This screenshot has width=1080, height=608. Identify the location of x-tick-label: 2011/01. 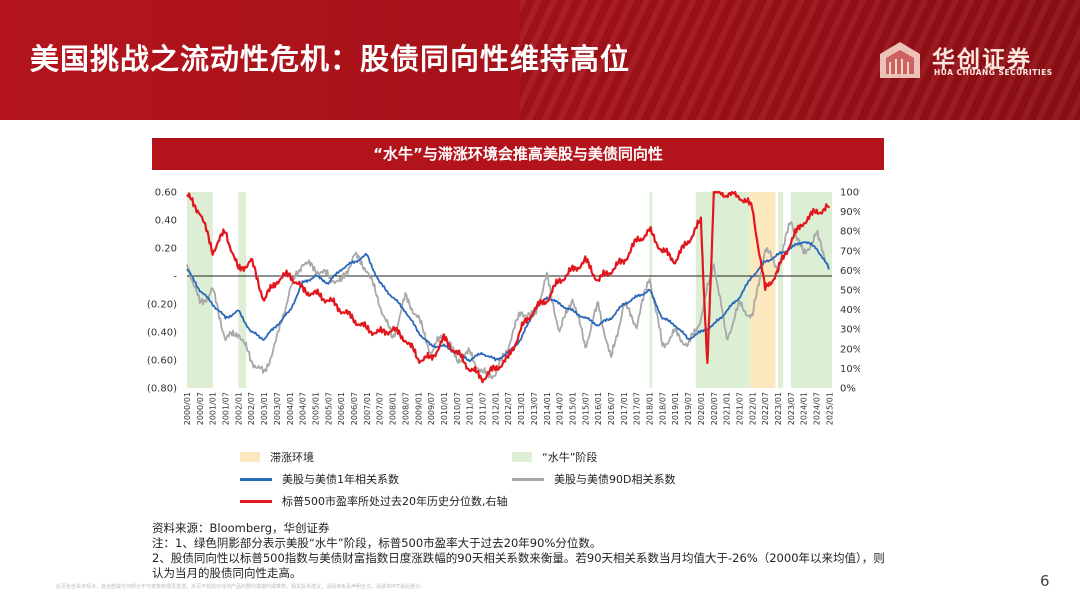
(470, 408).